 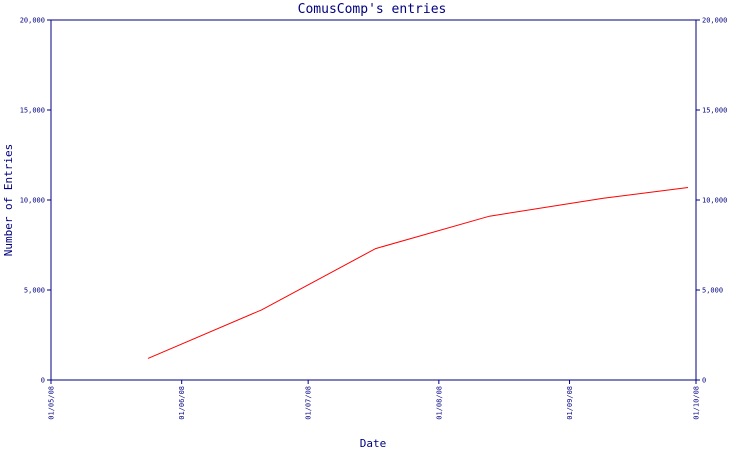 I want to click on y-tick-label-left: 15,000, so click(x=32, y=111).